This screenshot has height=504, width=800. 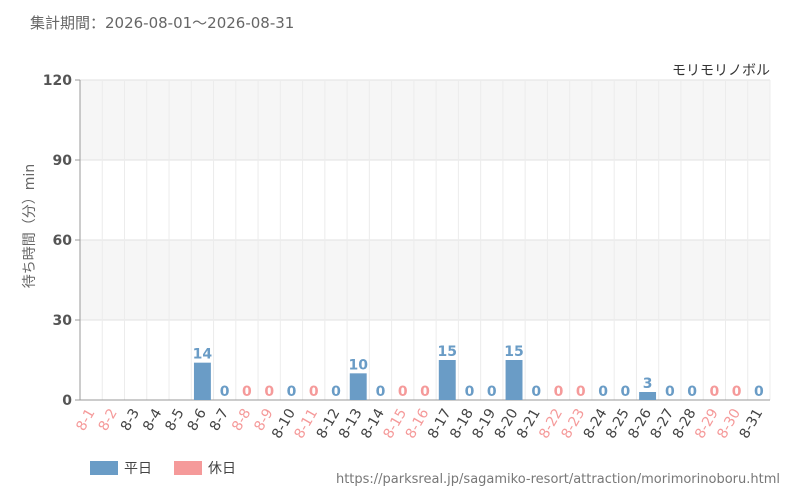 What do you see at coordinates (152, 420) in the screenshot?
I see `x-tick-label: 8-4` at bounding box center [152, 420].